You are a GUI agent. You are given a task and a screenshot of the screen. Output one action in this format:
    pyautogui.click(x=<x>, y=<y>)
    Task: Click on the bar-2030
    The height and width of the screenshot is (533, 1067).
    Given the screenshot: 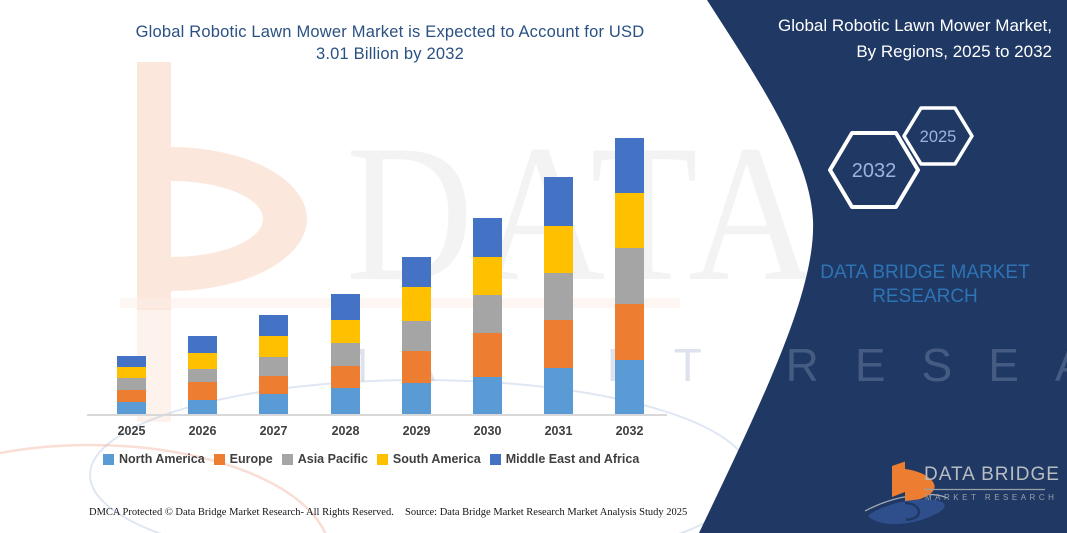 What is the action you would take?
    pyautogui.click(x=487, y=316)
    